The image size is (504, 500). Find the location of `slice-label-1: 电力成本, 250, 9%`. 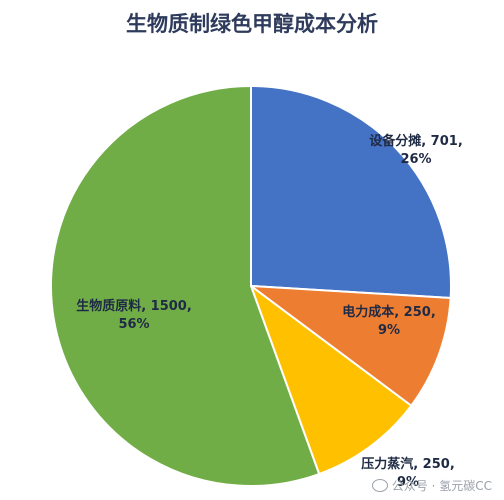

slice-label-1: 电力成本, 250, 9% is located at coordinates (389, 321).